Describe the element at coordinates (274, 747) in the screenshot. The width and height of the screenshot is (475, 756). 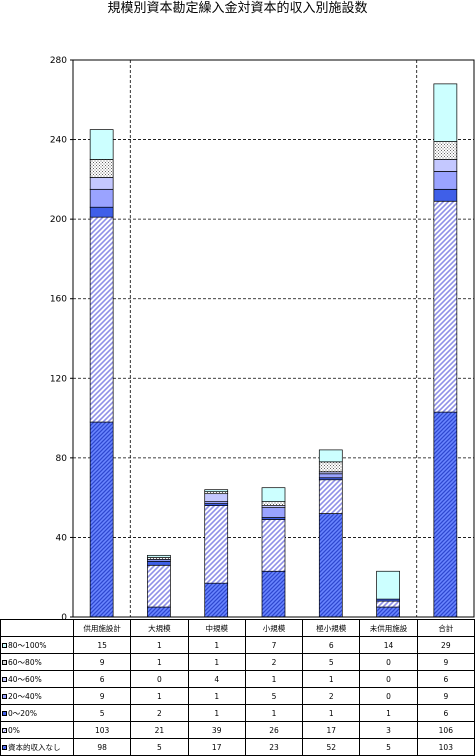
I see `data-value: 23` at that location.